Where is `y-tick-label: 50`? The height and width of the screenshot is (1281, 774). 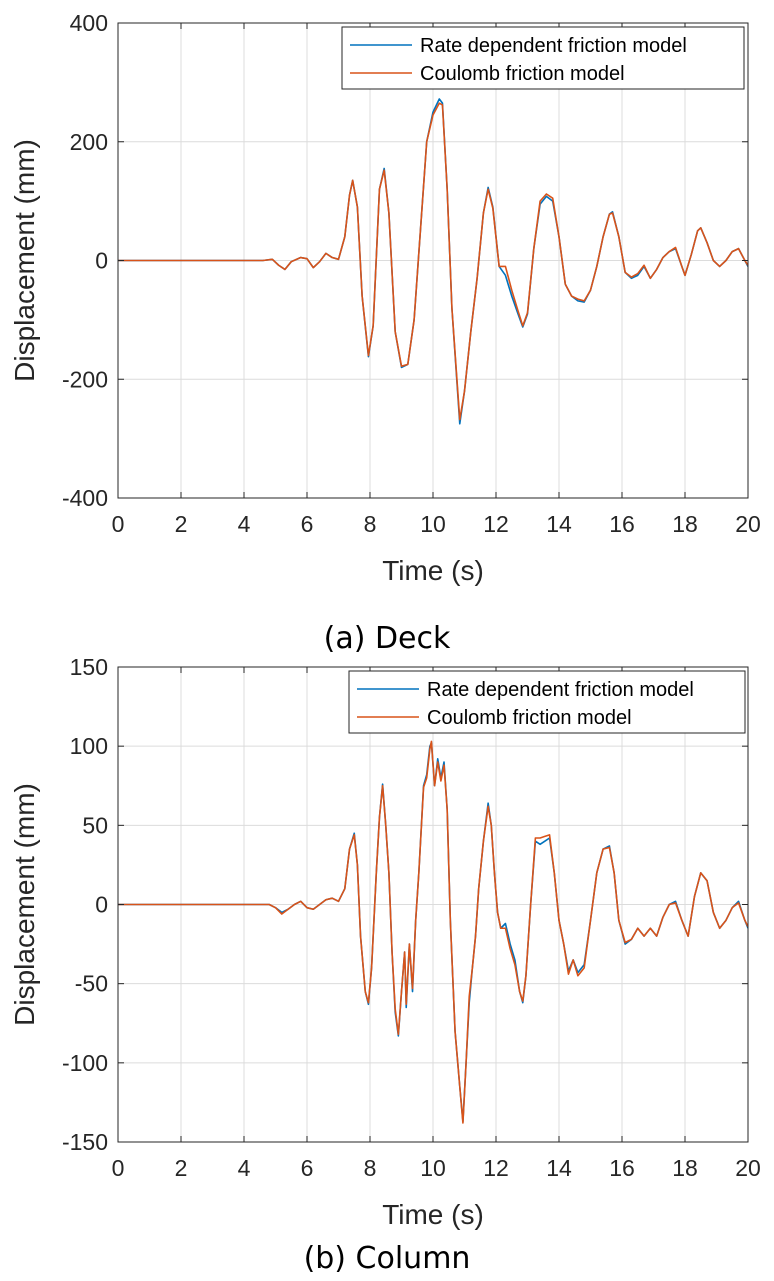 y-tick-label: 50 is located at coordinates (95, 825).